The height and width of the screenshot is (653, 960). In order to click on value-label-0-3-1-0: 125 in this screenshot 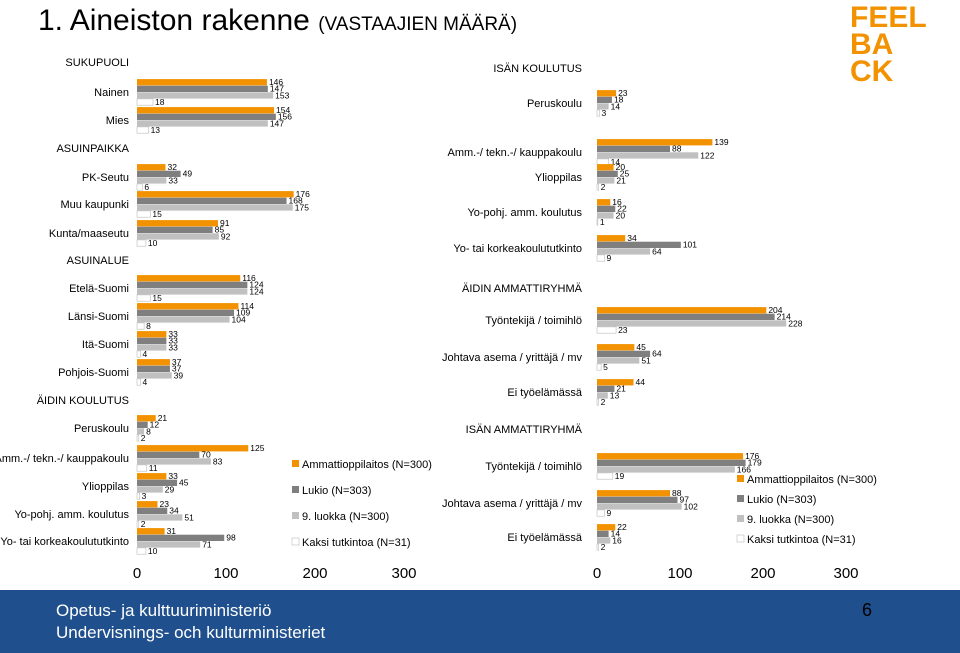, I will do `click(257, 448)`.